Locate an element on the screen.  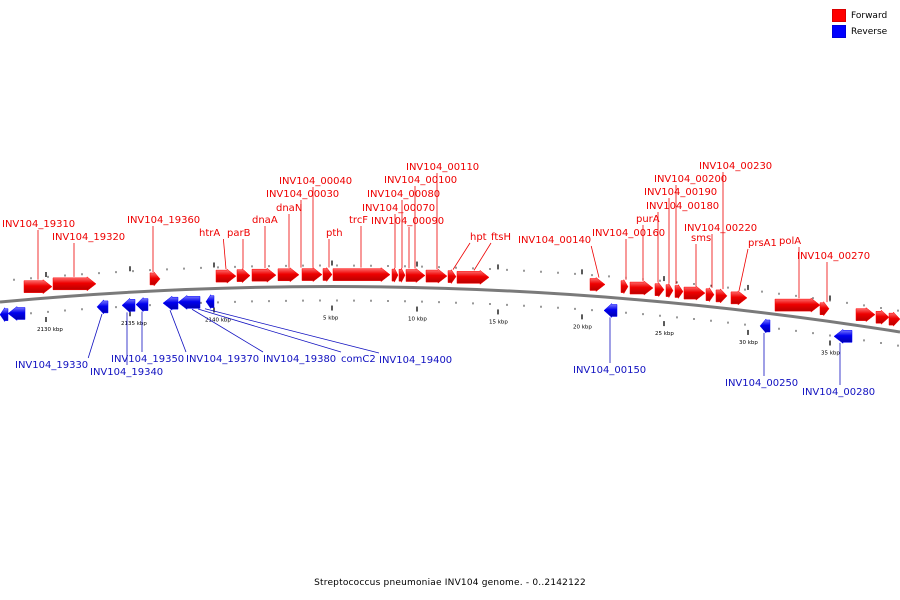
reverse-gene-label-inv104-19370: INV104_19370 is located at coordinates (222, 359).